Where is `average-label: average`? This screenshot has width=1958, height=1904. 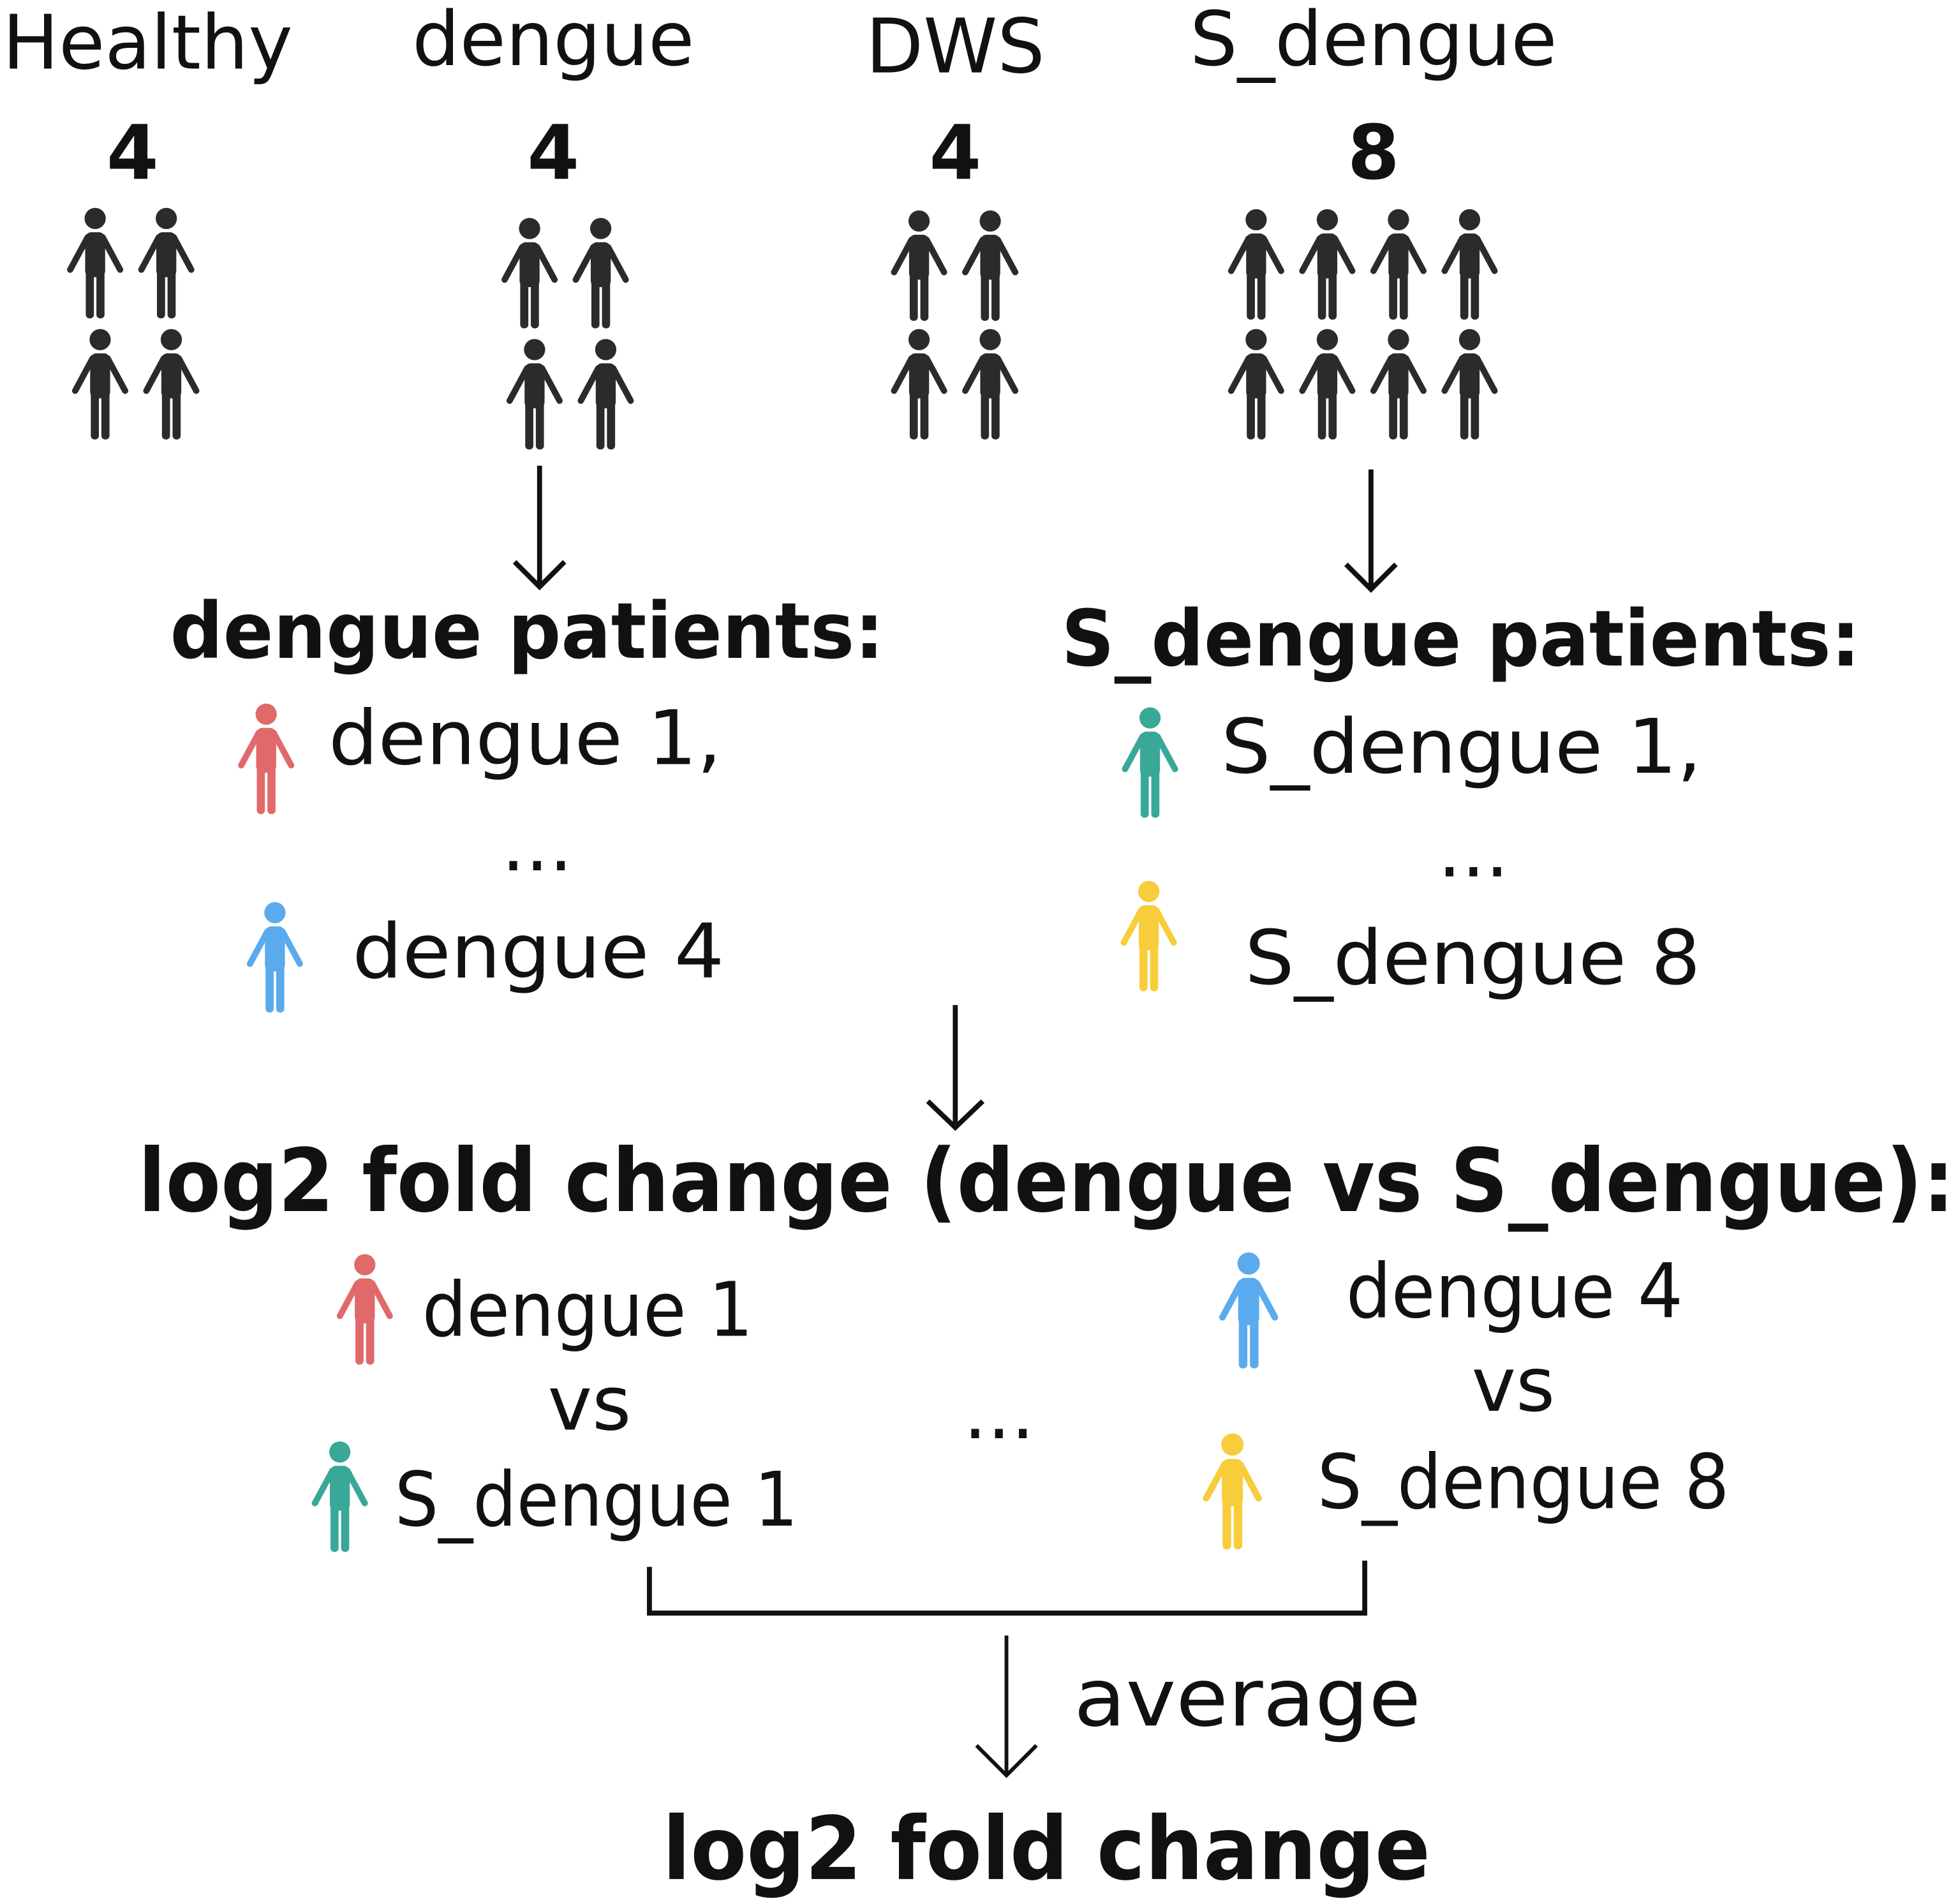
average-label: average is located at coordinates (1247, 1697).